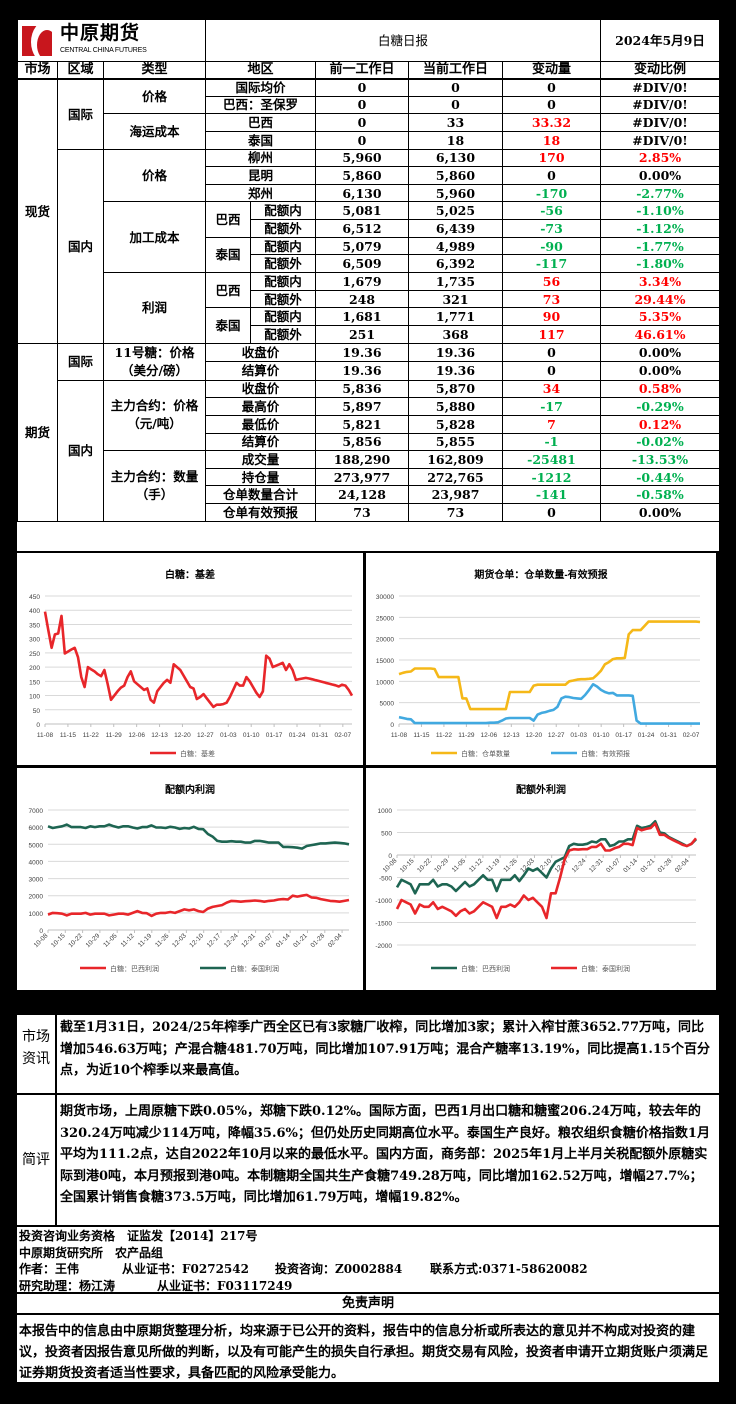 The height and width of the screenshot is (1404, 736). Describe the element at coordinates (37, 70) in the screenshot. I see `col-market: 市场` at that location.